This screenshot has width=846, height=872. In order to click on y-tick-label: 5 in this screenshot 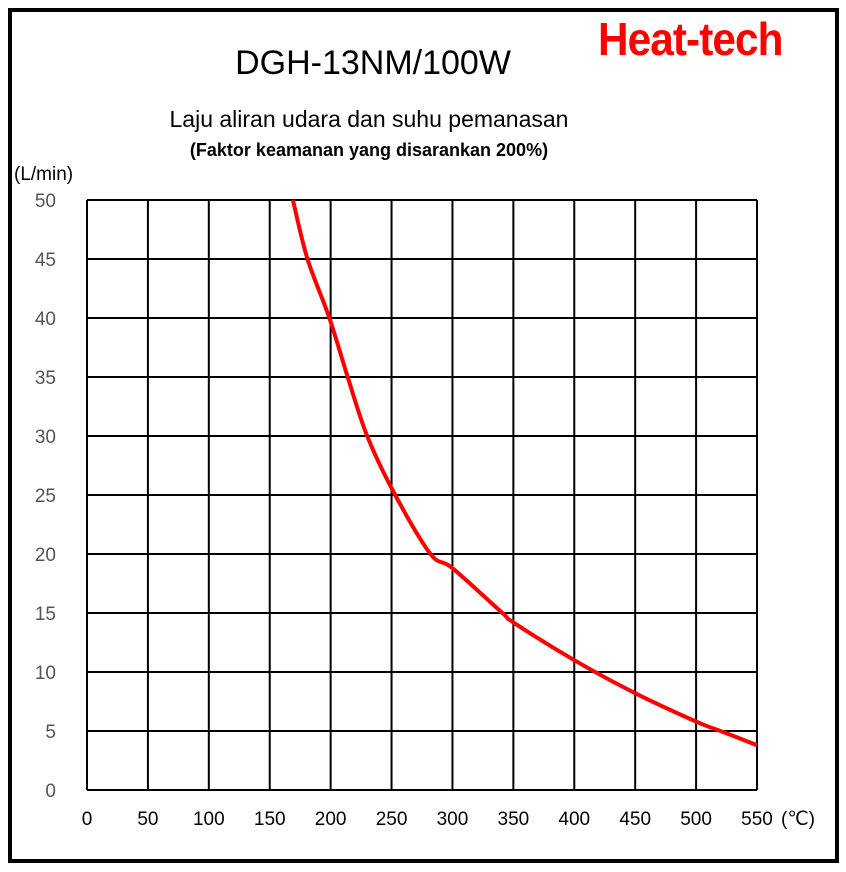, I will do `click(50, 732)`.